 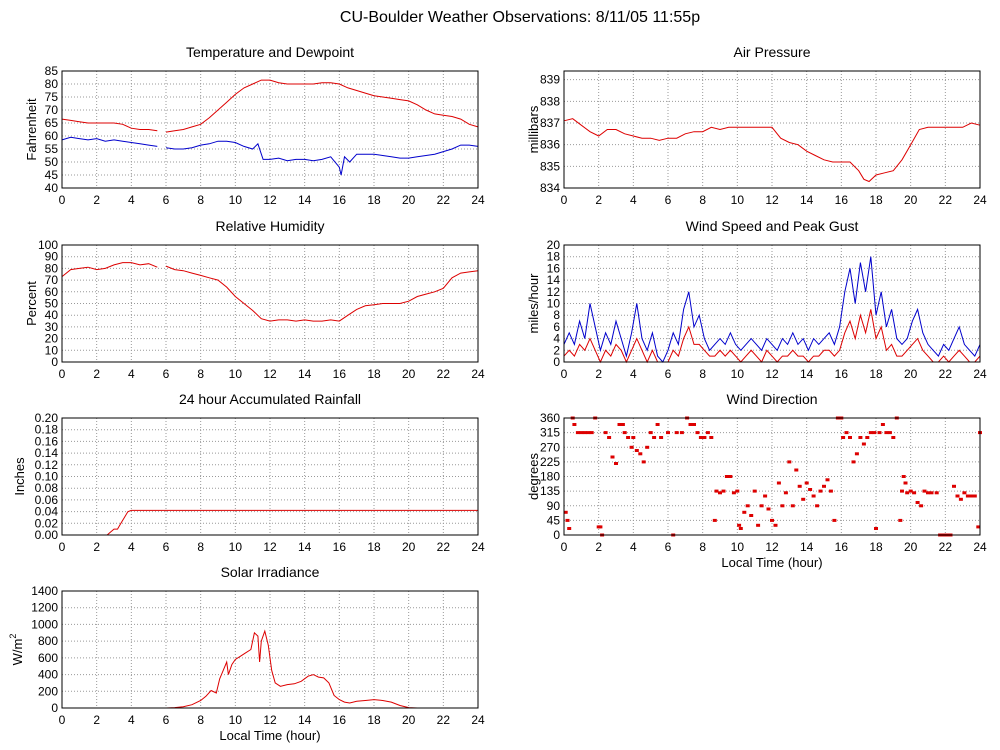 What do you see at coordinates (409, 720) in the screenshot?
I see `solar-xtick-label: 20` at bounding box center [409, 720].